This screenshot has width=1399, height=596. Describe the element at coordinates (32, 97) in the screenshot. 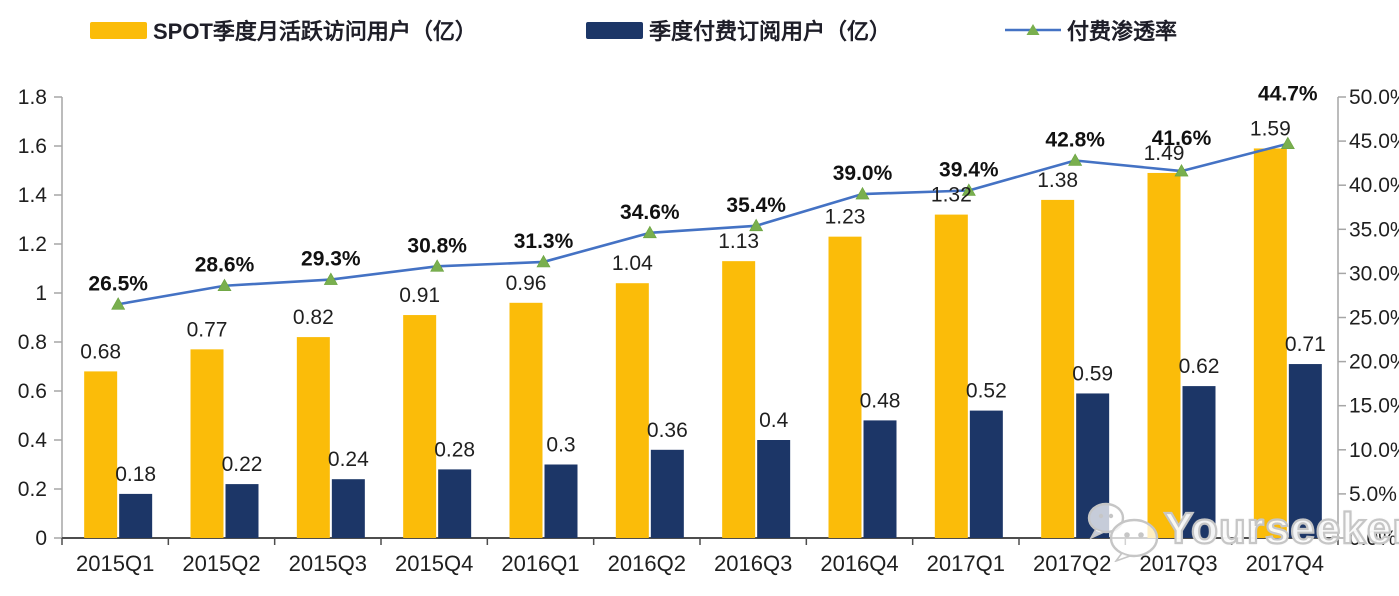

I see `left-axis-tick-label: 1.8` at that location.